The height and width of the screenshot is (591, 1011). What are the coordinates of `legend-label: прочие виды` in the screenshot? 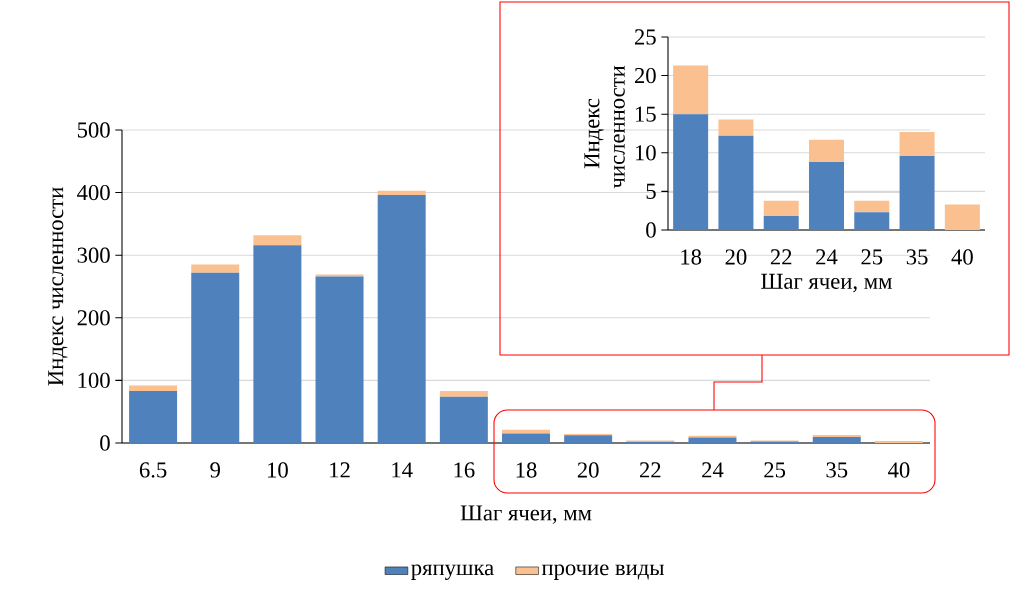 It's located at (602, 572).